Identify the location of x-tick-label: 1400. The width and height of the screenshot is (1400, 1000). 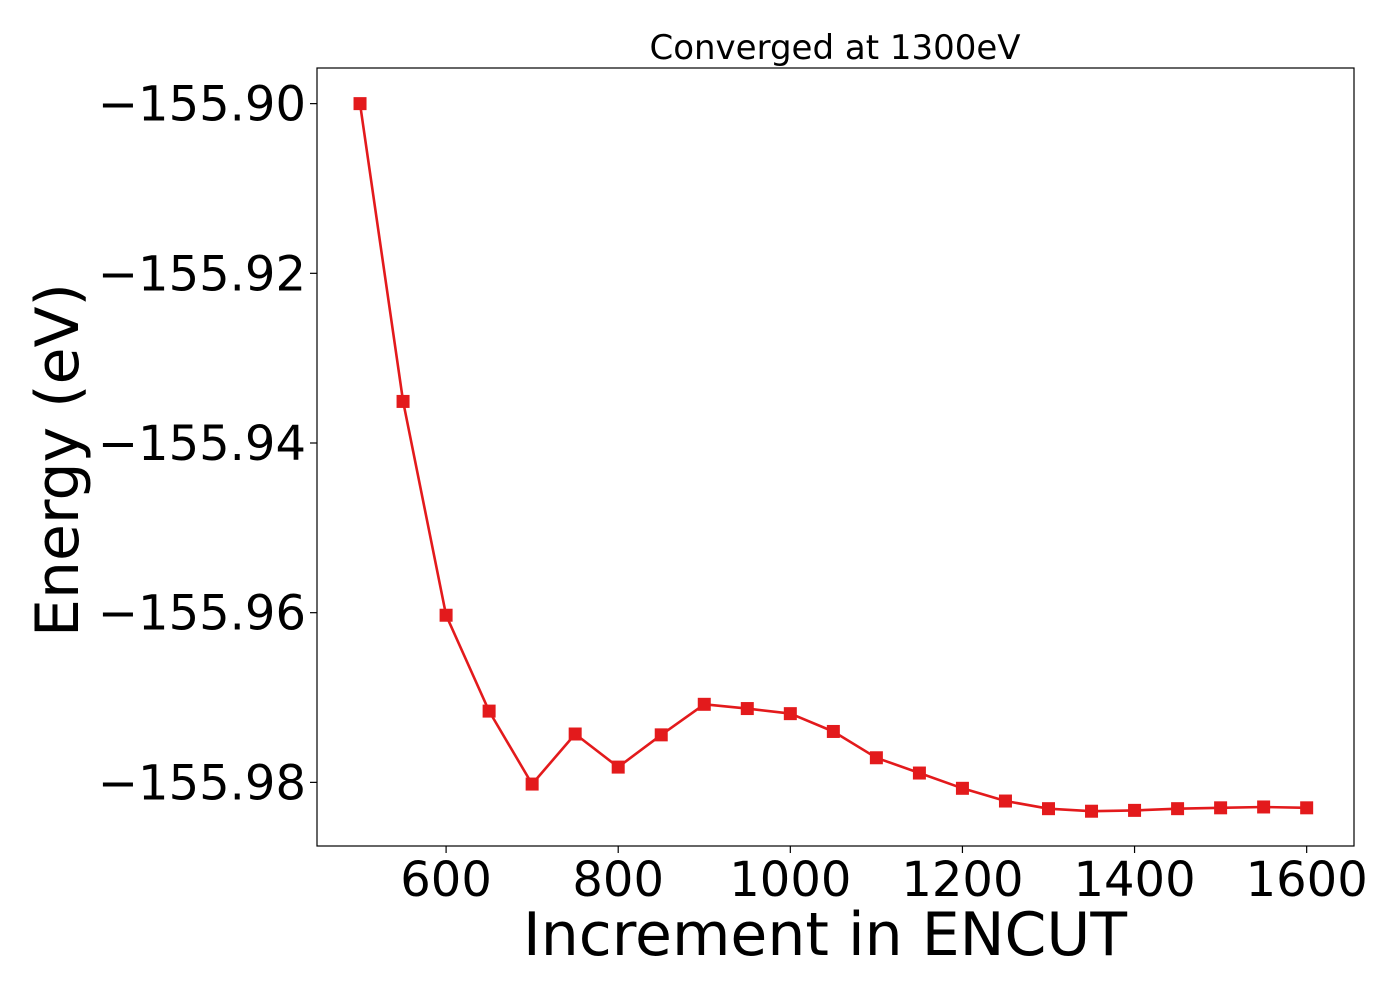
(1134, 880).